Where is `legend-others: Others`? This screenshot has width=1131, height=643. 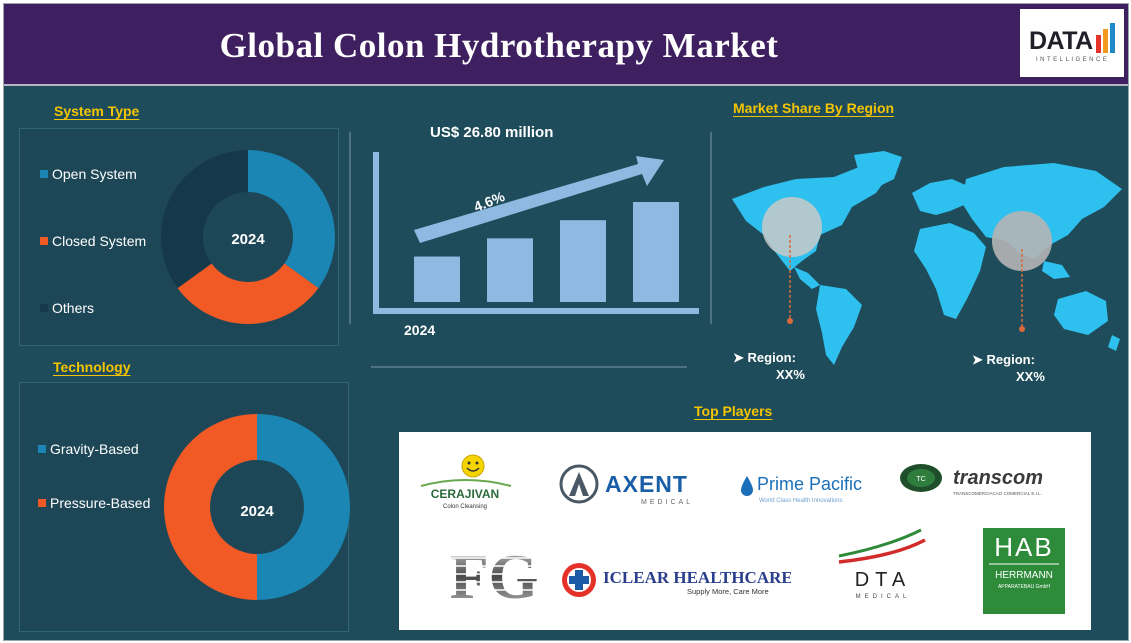 legend-others: Others is located at coordinates (67, 308).